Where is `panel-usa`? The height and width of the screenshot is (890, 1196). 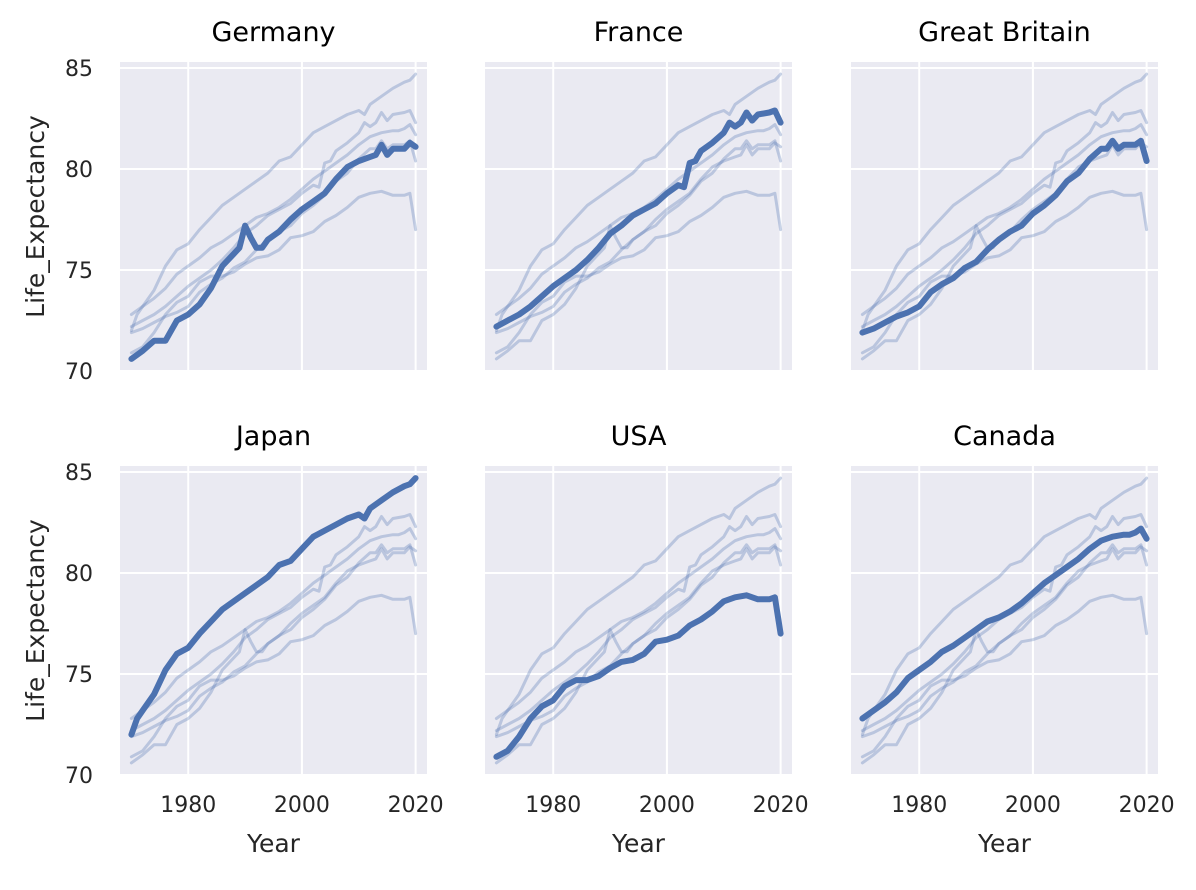 panel-usa is located at coordinates (638, 620).